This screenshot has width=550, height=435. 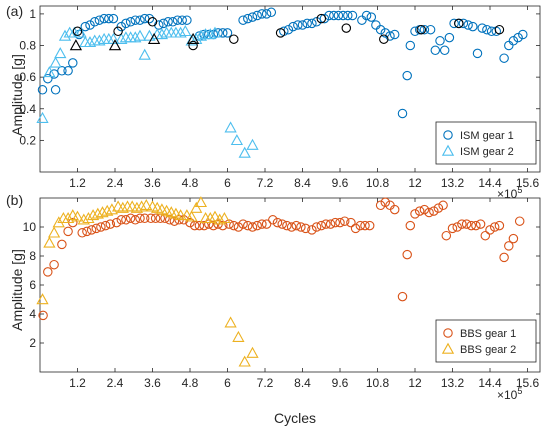 I want to click on y-tick-label: 4, so click(x=32, y=314).